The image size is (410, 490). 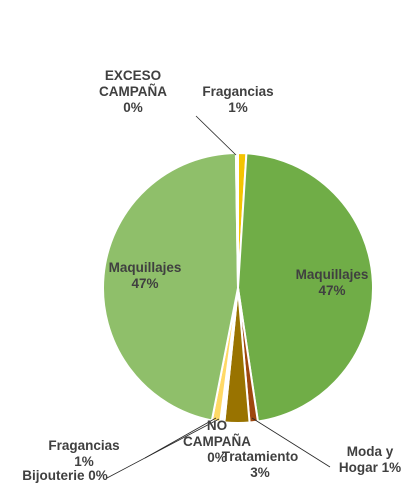 What do you see at coordinates (133, 75) in the screenshot?
I see `slice-label-line: EXCESO` at bounding box center [133, 75].